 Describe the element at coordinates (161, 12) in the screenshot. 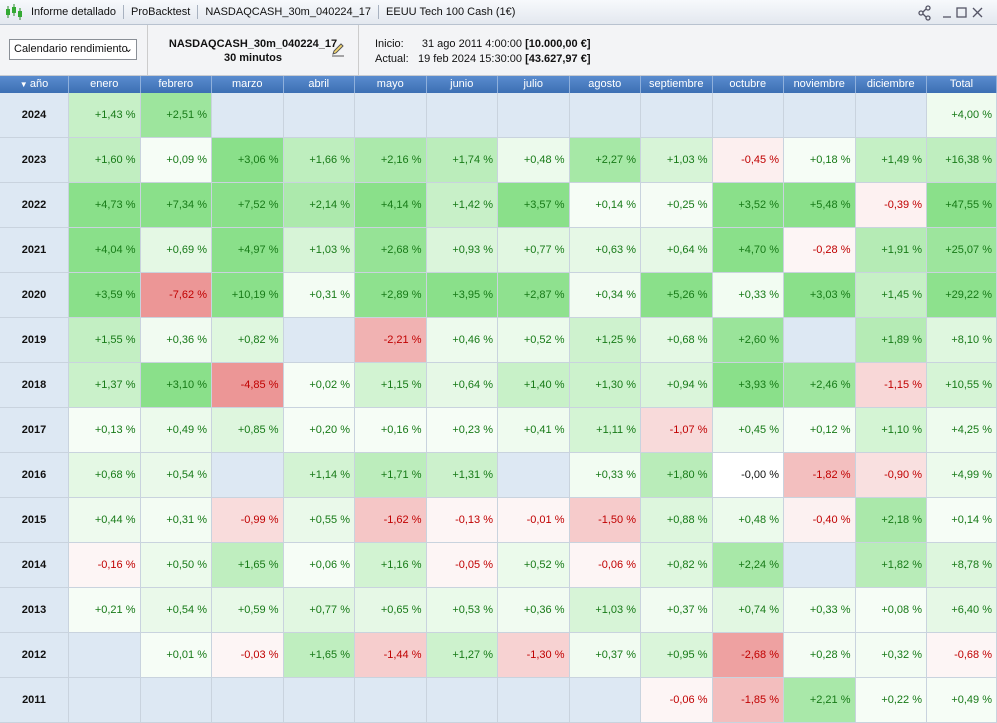

I see `tab: ProBacktest` at that location.